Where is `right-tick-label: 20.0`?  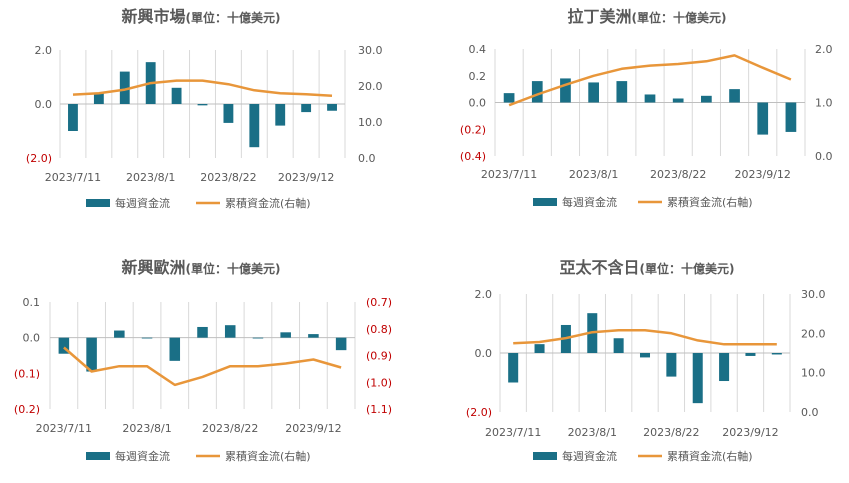 right-tick-label: 20.0 is located at coordinates (813, 333).